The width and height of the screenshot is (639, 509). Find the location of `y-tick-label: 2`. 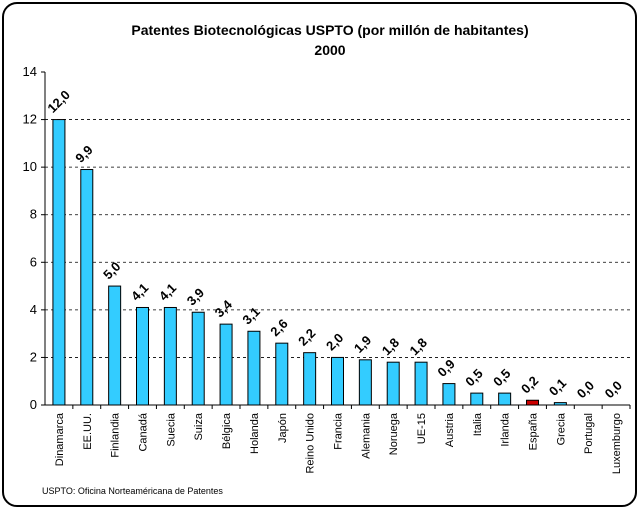

y-tick-label: 2 is located at coordinates (33, 356).